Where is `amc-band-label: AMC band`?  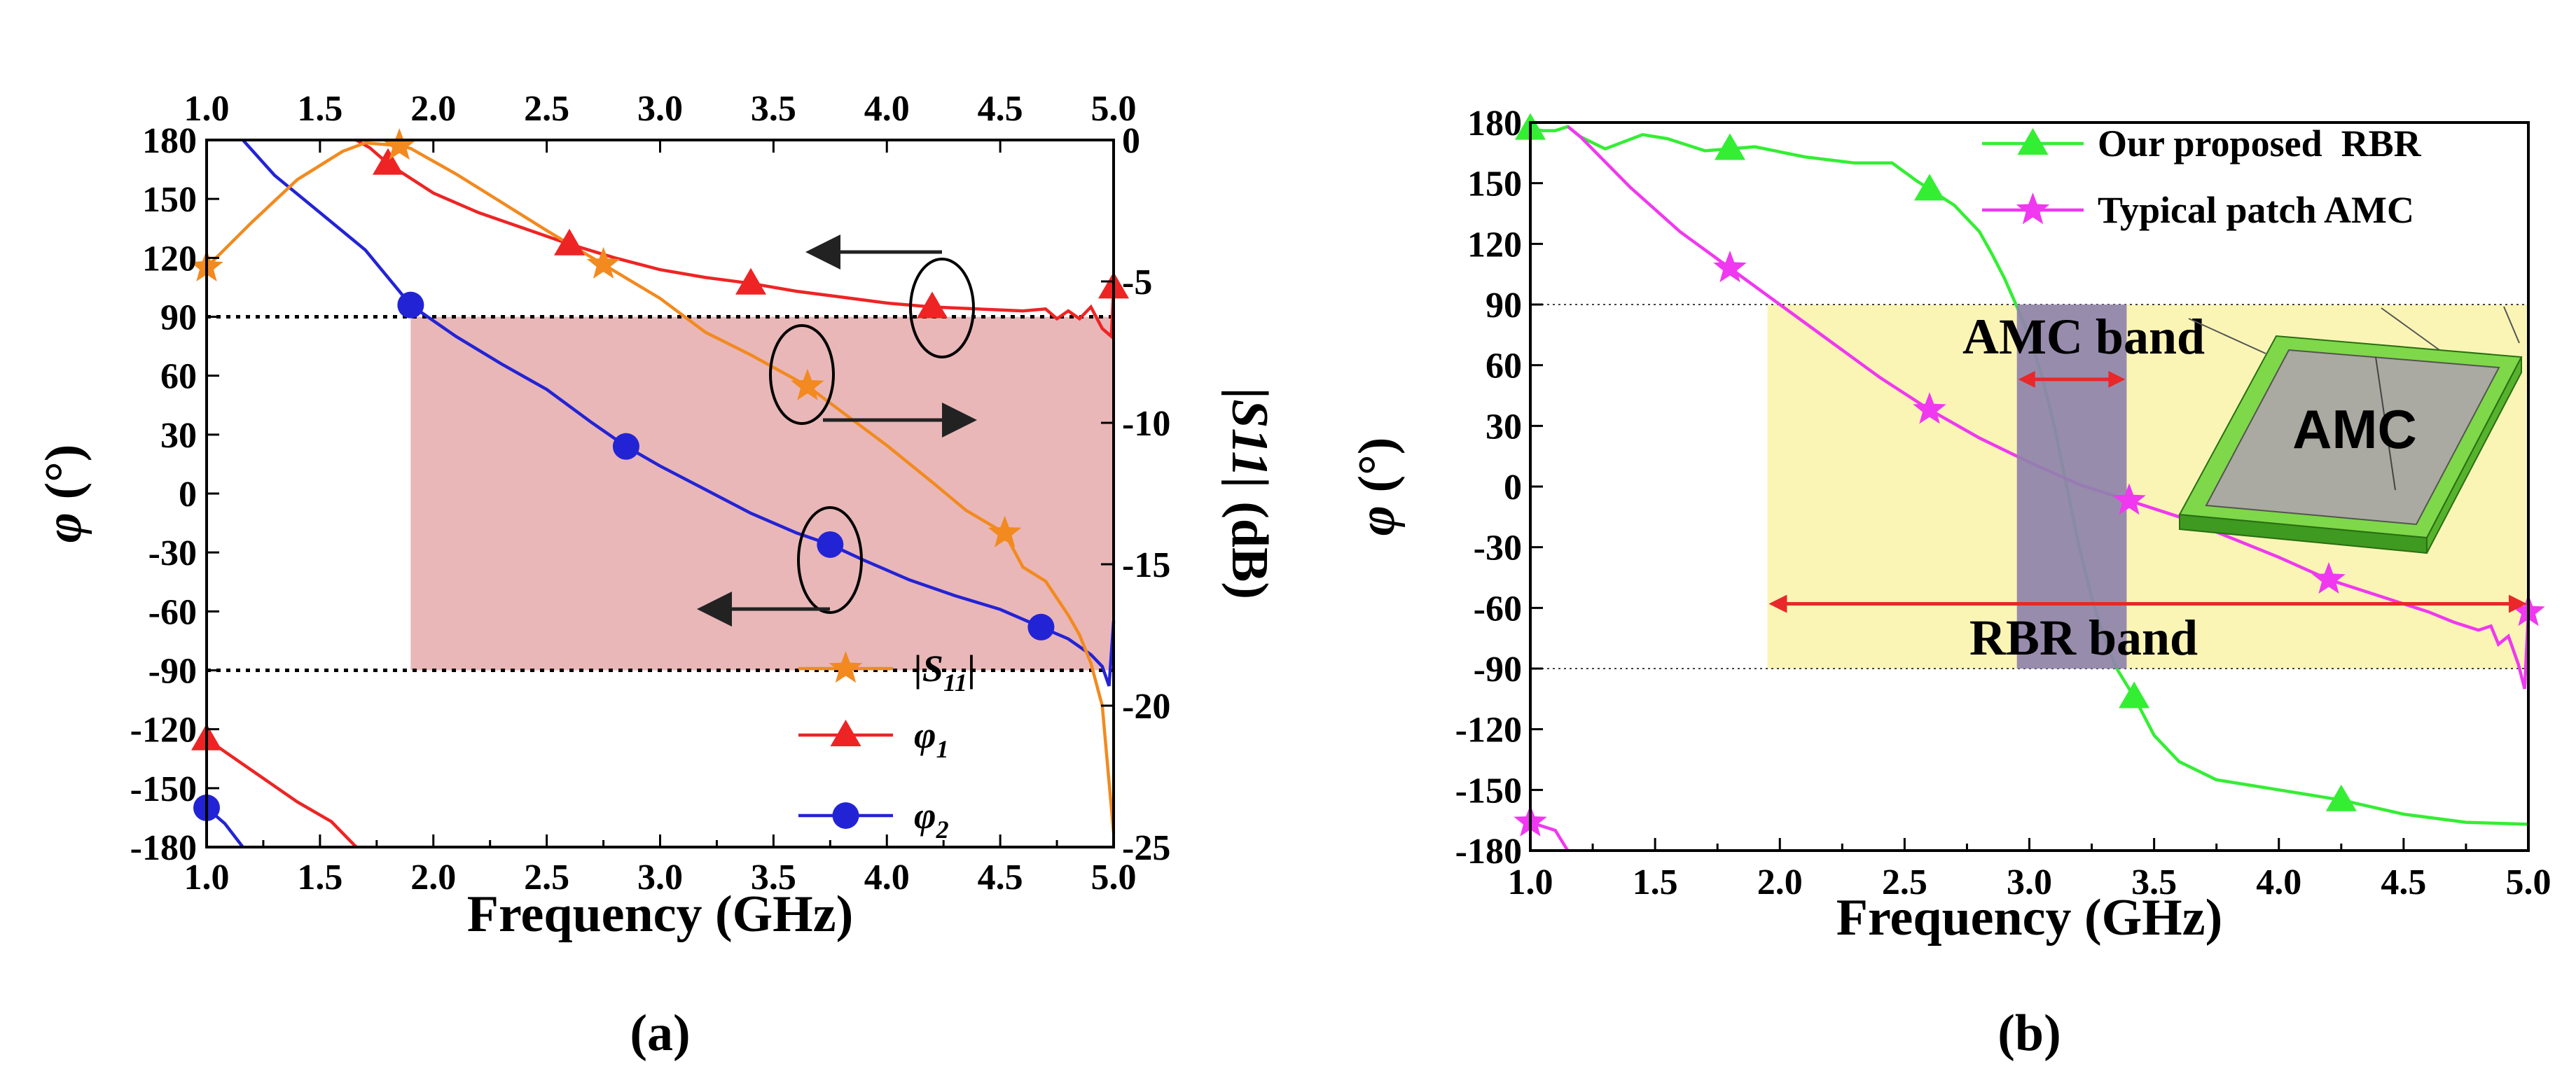 amc-band-label: AMC band is located at coordinates (2083, 337).